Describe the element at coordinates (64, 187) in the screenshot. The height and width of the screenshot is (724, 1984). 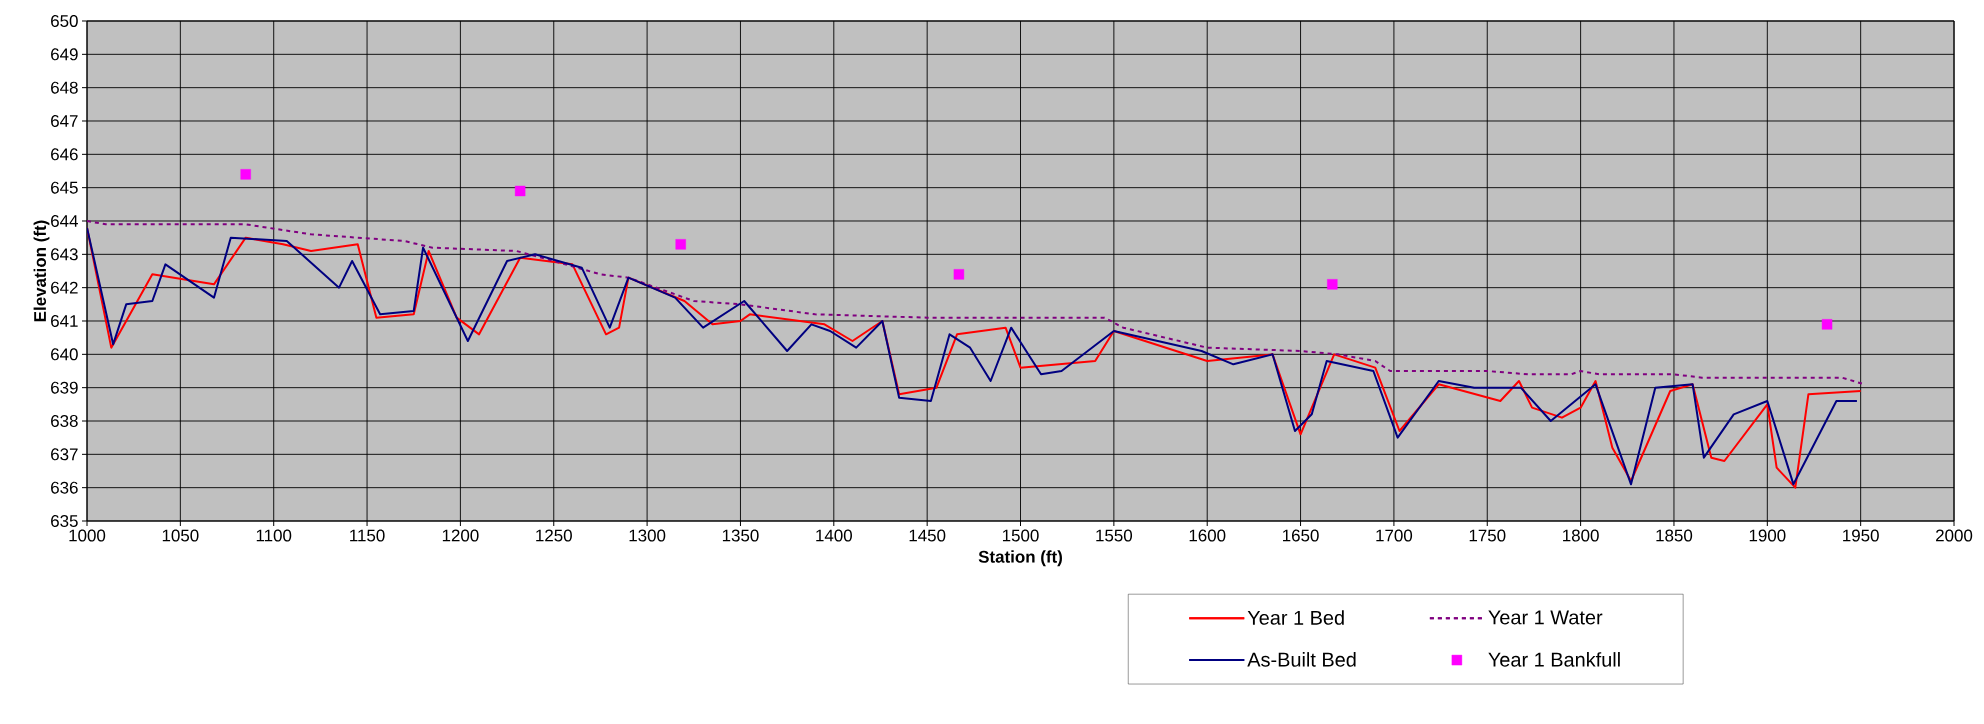
I see `y-tick-label: 645` at that location.